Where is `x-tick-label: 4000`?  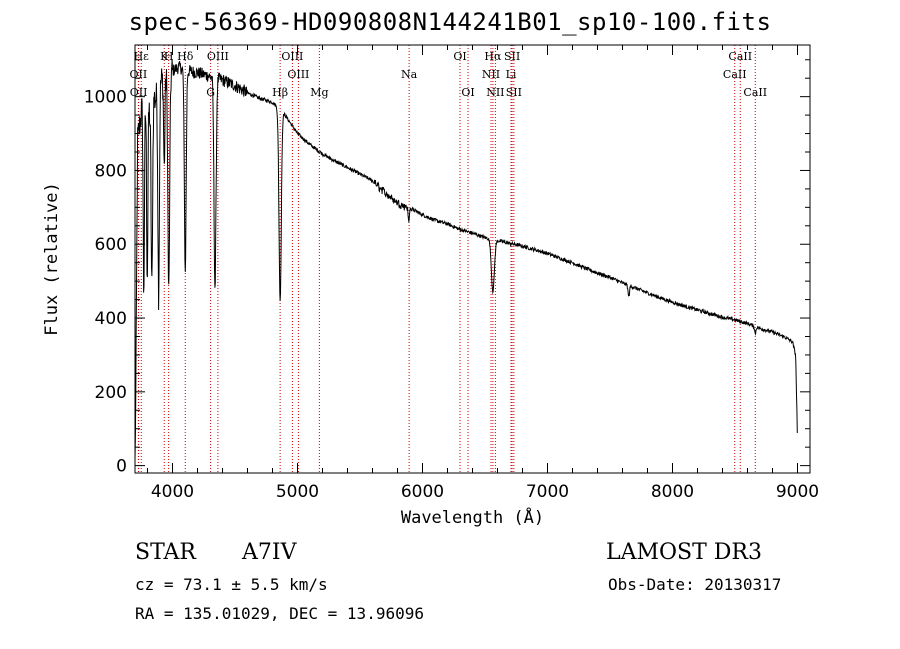
x-tick-label: 4000 is located at coordinates (172, 492).